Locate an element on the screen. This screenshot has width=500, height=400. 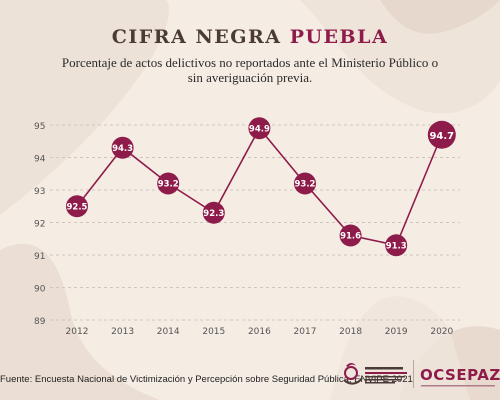
y-tick-label: 95 is located at coordinates (39, 127).